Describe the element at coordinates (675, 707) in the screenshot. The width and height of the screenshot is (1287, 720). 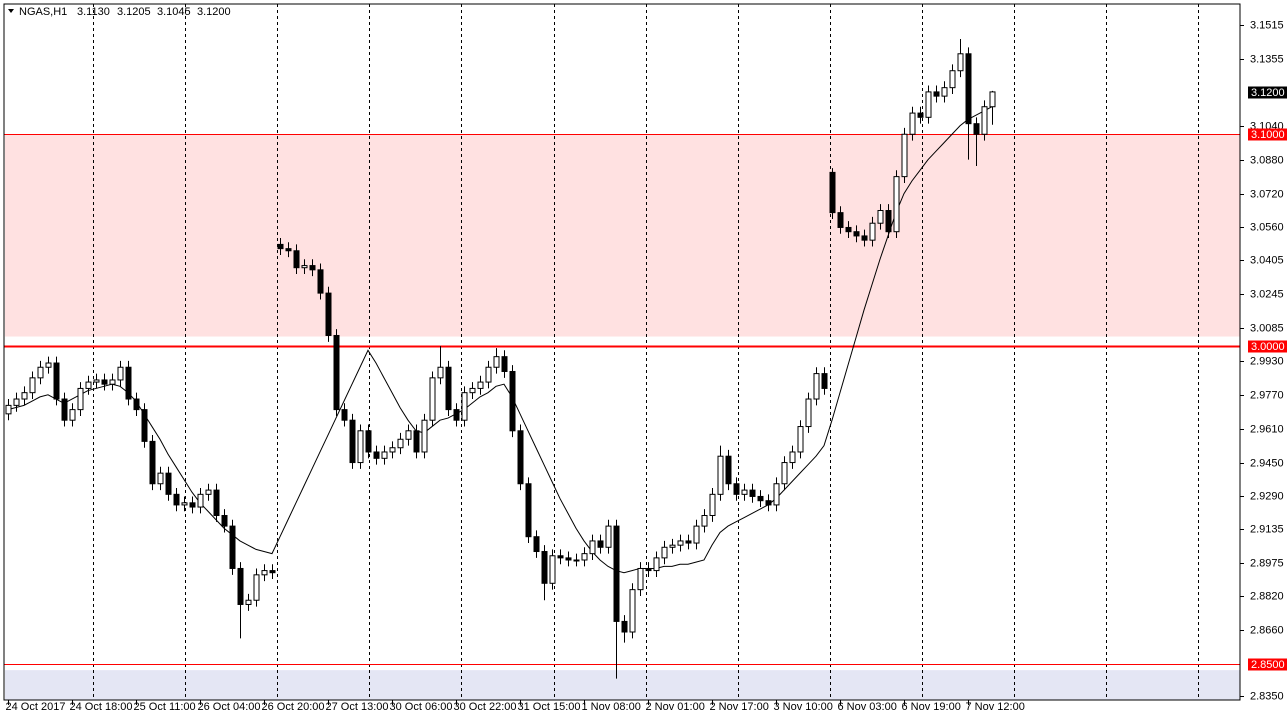
I see `x-tick-label: 2 Nov 01:00` at that location.